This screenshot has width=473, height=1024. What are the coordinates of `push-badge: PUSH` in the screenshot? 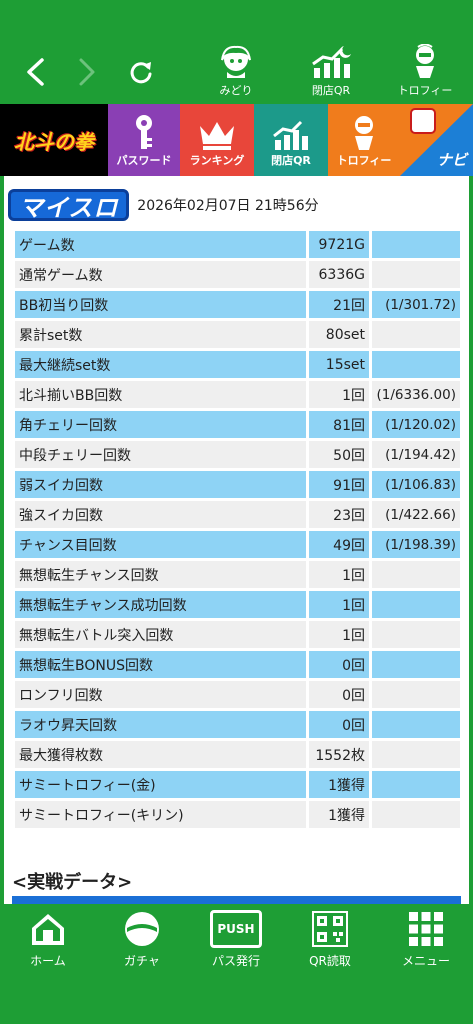 It's located at (236, 929).